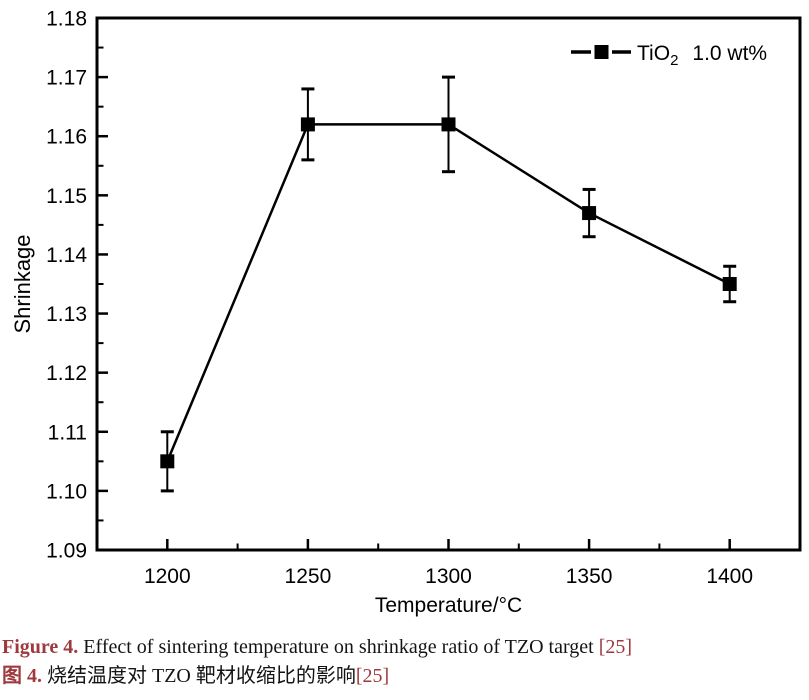 The width and height of the screenshot is (809, 700). I want to click on legend-label: TiO2 1.0 wt%, so click(702, 55).